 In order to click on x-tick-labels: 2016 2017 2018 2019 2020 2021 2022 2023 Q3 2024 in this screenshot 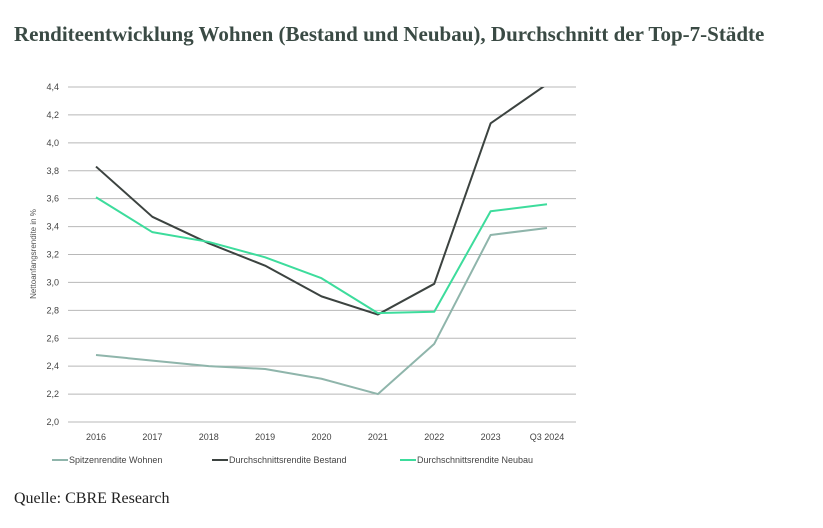, I will do `click(325, 437)`.